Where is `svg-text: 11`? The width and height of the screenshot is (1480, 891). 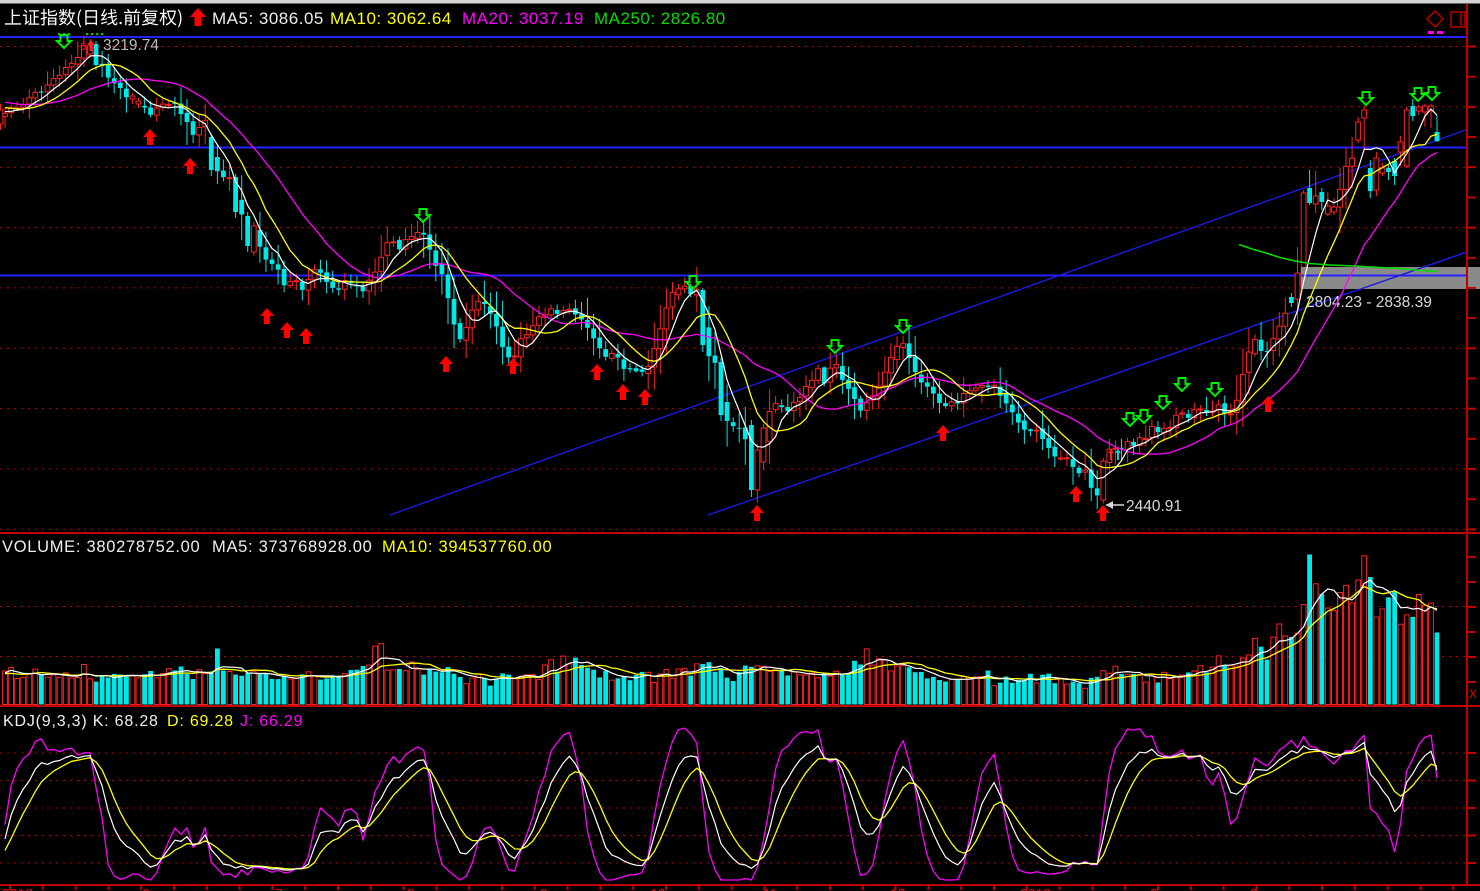 svg-text: 11 is located at coordinates (770, 888).